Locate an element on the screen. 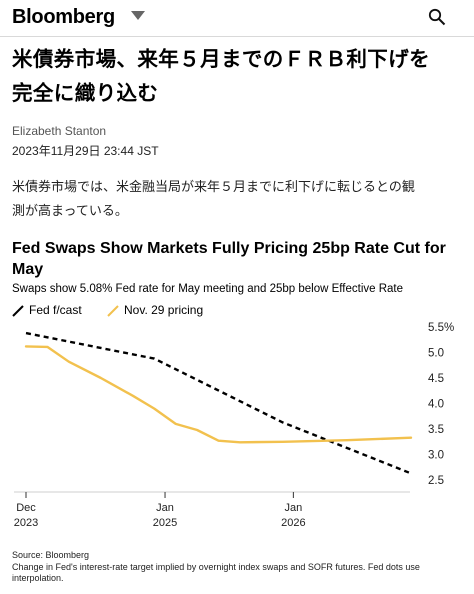  chart-source: Source: Bloomberg is located at coordinates (51, 555).